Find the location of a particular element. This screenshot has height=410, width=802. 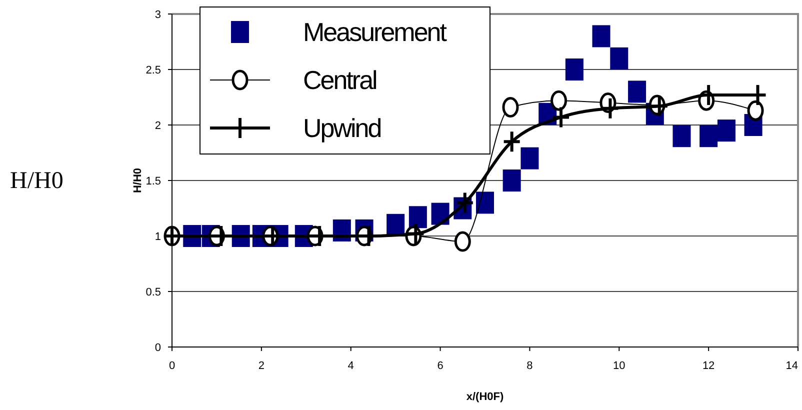

y-tick-label: 2 is located at coordinates (157, 126).